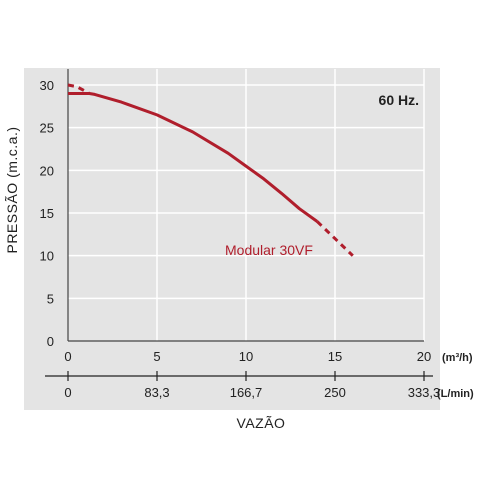 This screenshot has height=500, width=500. I want to click on x-axis-title: VAZÃO, so click(261, 423).